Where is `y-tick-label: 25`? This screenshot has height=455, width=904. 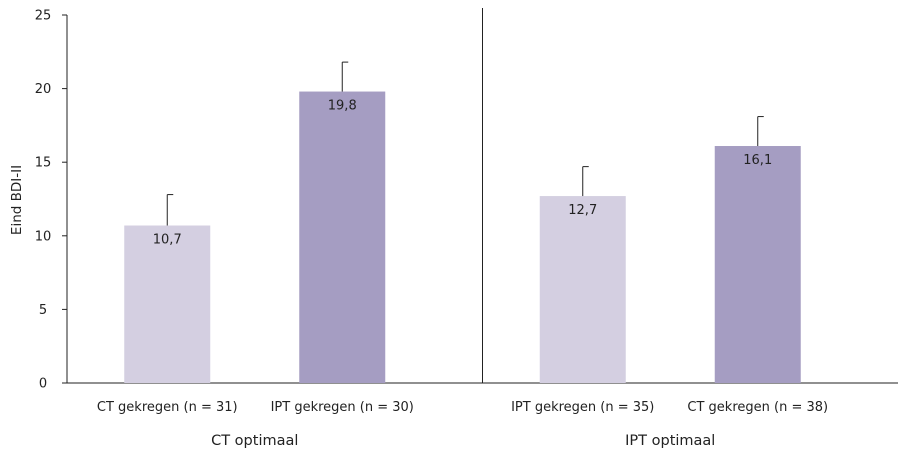
y-tick-label: 25 is located at coordinates (43, 16).